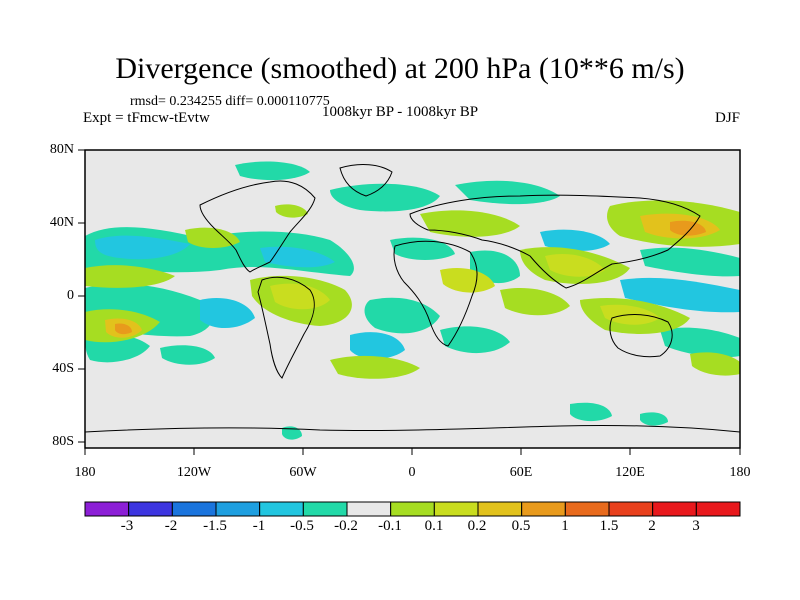 This screenshot has width=800, height=600. I want to click on lon-ticks, so click(412, 451).